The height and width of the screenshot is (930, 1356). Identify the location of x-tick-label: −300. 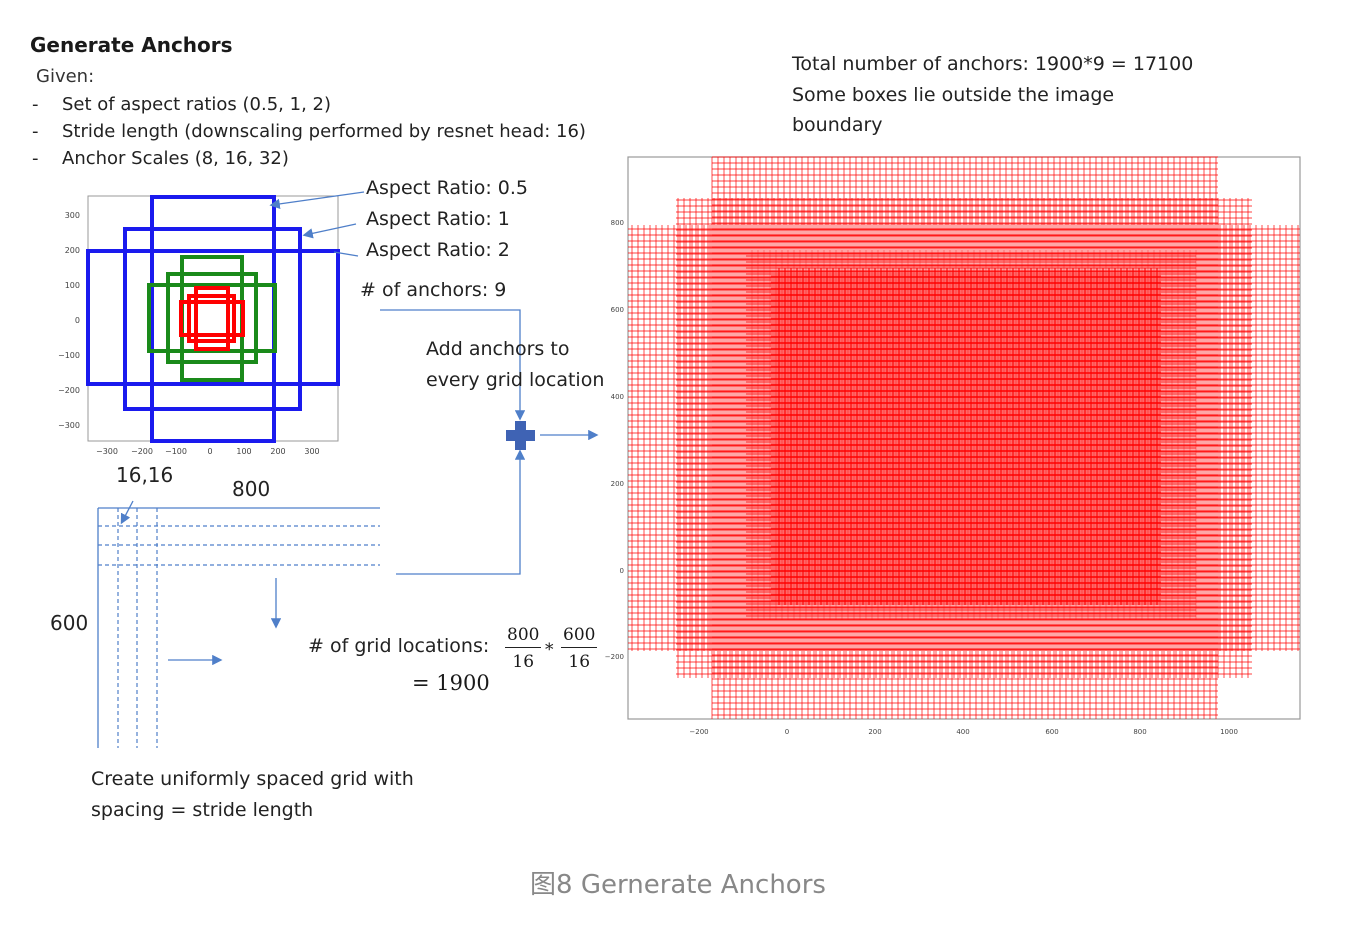
(107, 451).